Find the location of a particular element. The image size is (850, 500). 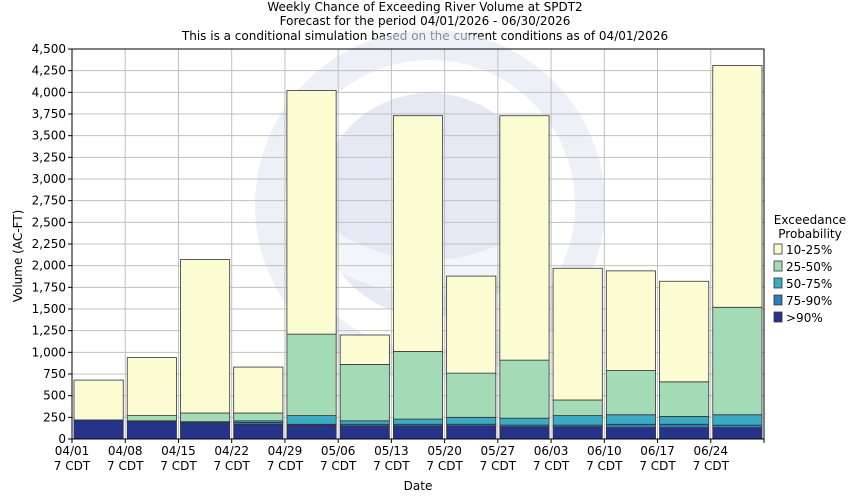

legend-entry-label: 75-90% is located at coordinates (809, 301).